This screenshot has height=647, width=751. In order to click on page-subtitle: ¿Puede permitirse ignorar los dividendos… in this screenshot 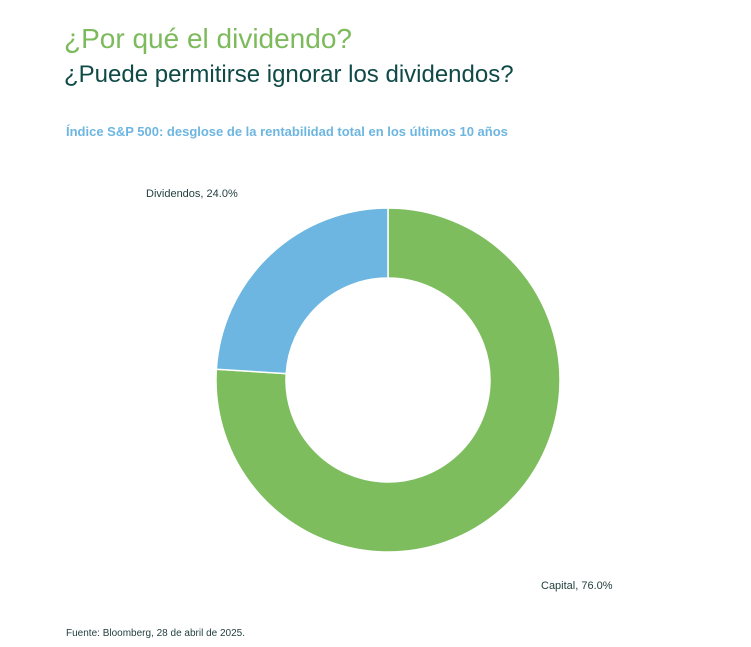, I will do `click(289, 74)`.